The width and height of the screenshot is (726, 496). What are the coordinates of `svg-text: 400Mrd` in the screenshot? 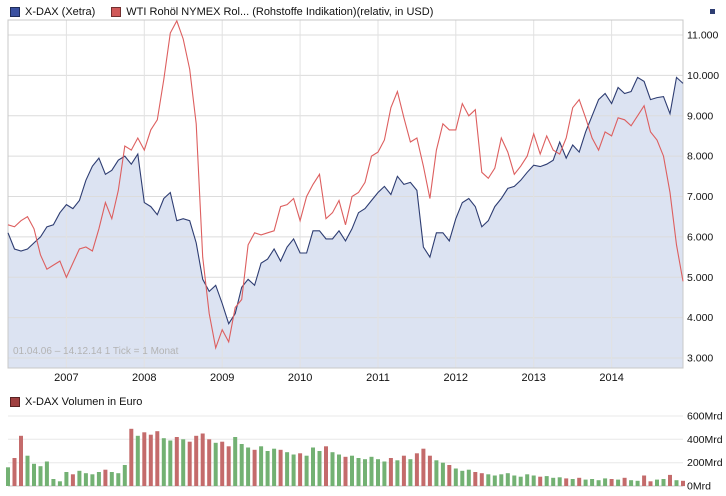 It's located at (705, 440).